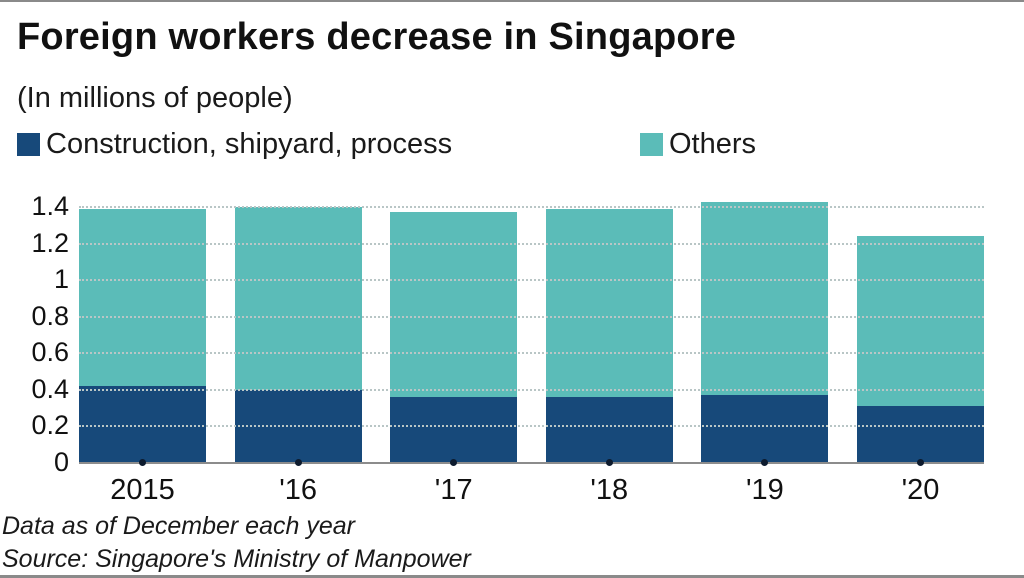  I want to click on x-axis-baseline, so click(531, 463).